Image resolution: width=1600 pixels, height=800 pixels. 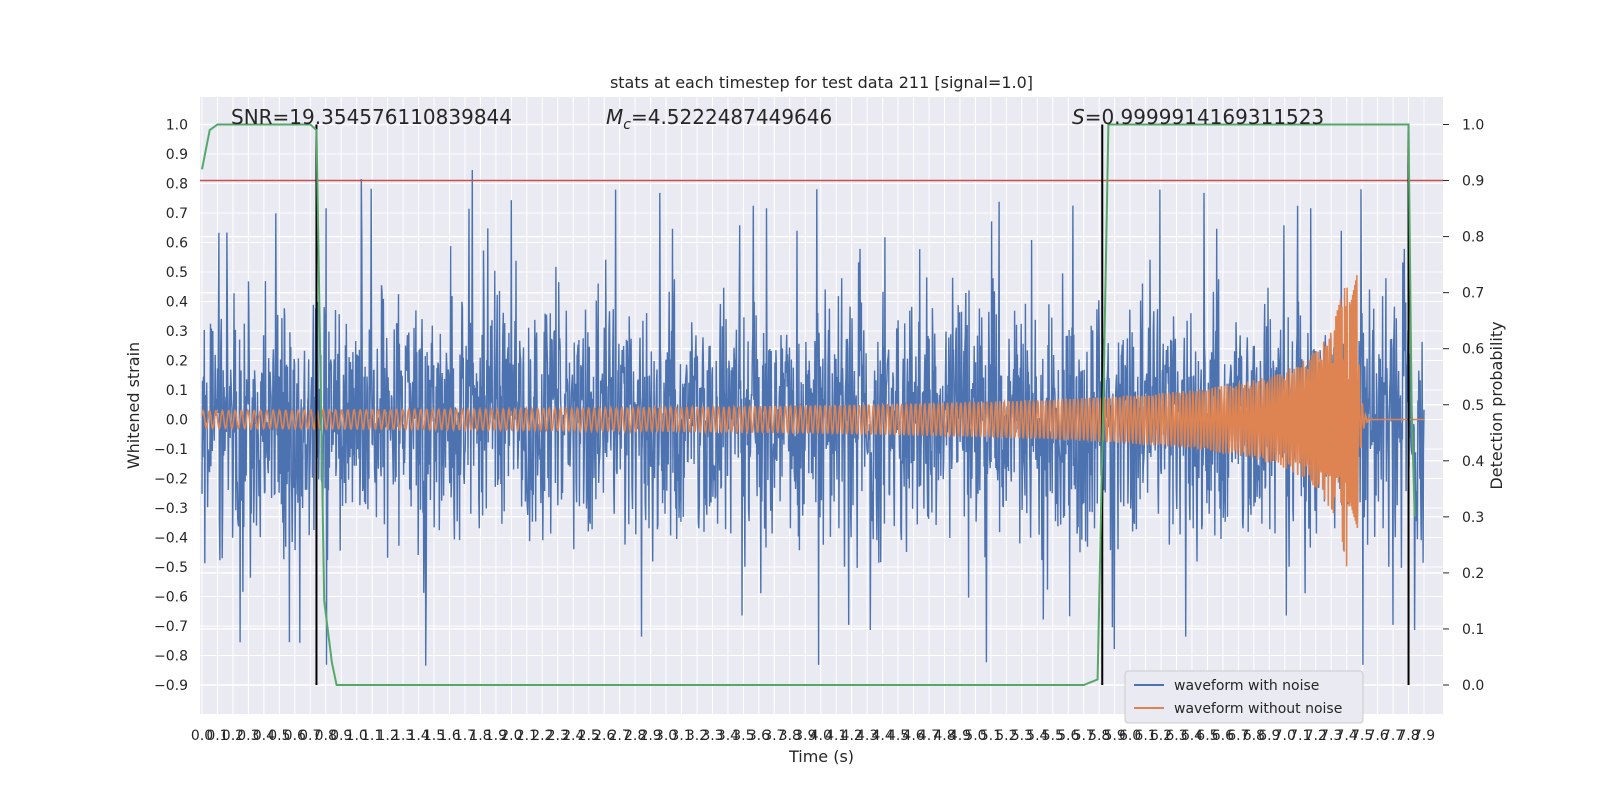 What do you see at coordinates (1473, 182) in the screenshot?
I see `y2-tick-label: 0.9` at bounding box center [1473, 182].